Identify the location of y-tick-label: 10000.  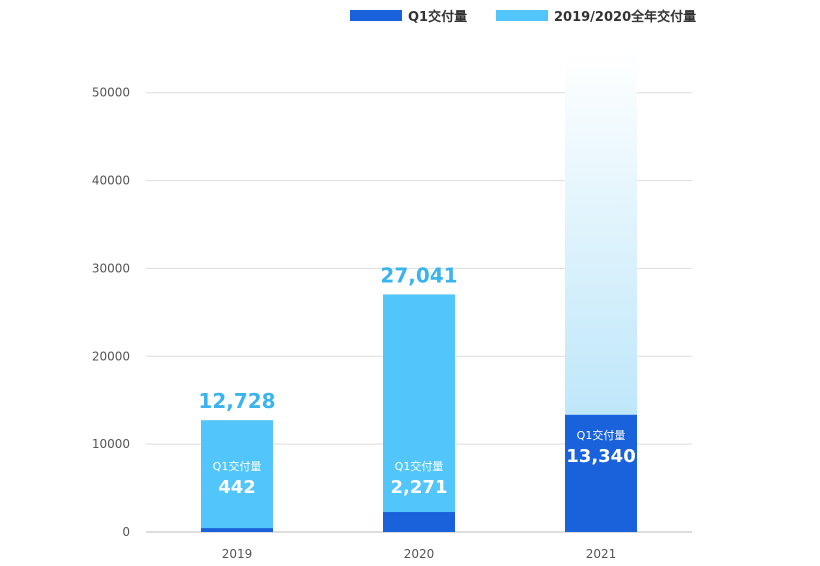
(111, 444).